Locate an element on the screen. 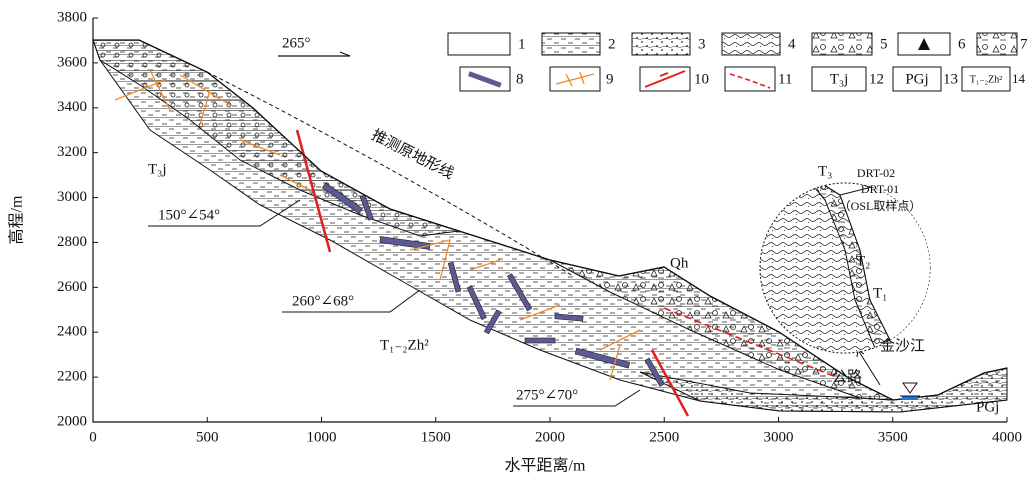  y-axis-label: 高程/m is located at coordinates (17, 219).